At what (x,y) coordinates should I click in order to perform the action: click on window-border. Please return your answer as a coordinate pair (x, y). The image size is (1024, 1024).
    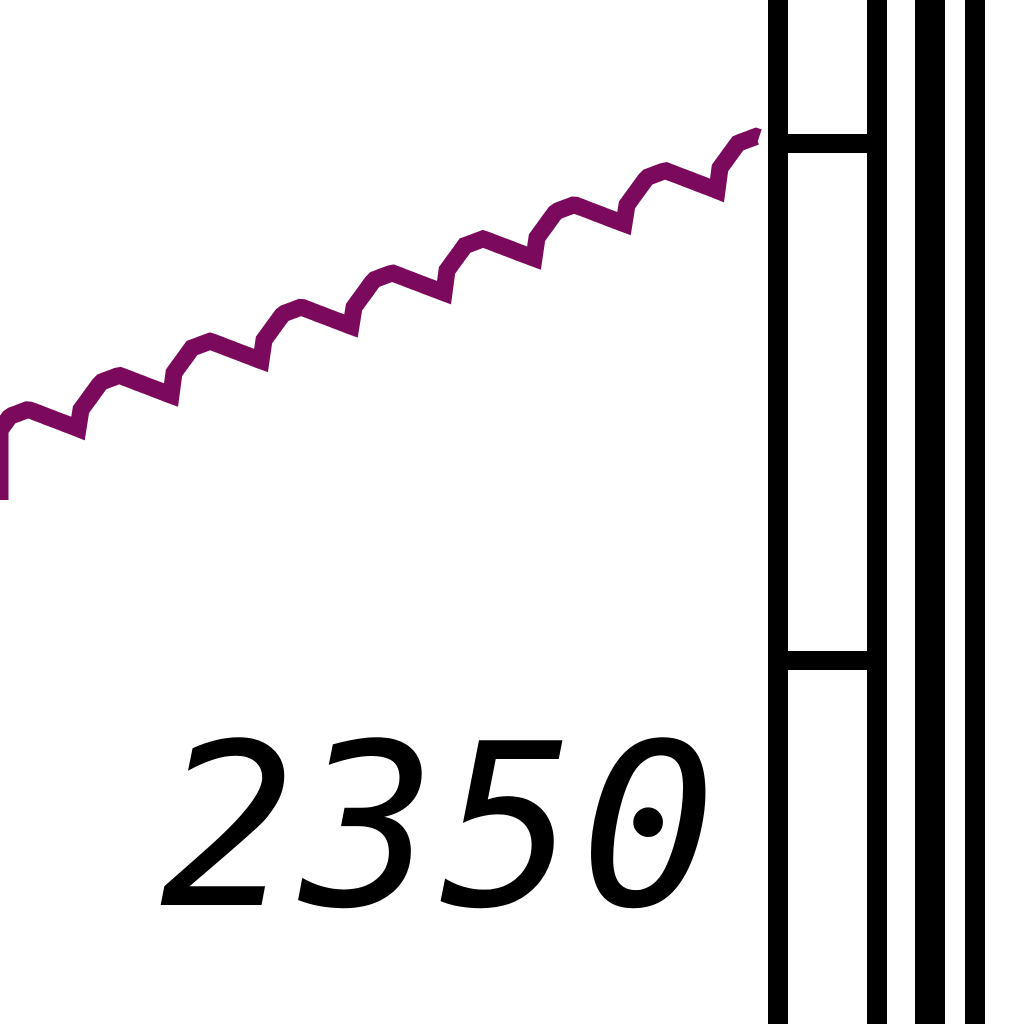
    Looking at the image, I should click on (950, 512).